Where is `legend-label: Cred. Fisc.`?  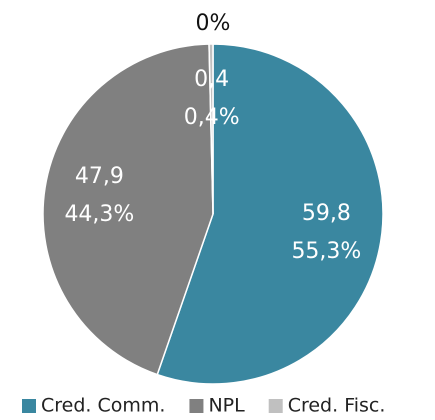
legend-label: Cred. Fisc. is located at coordinates (337, 406).